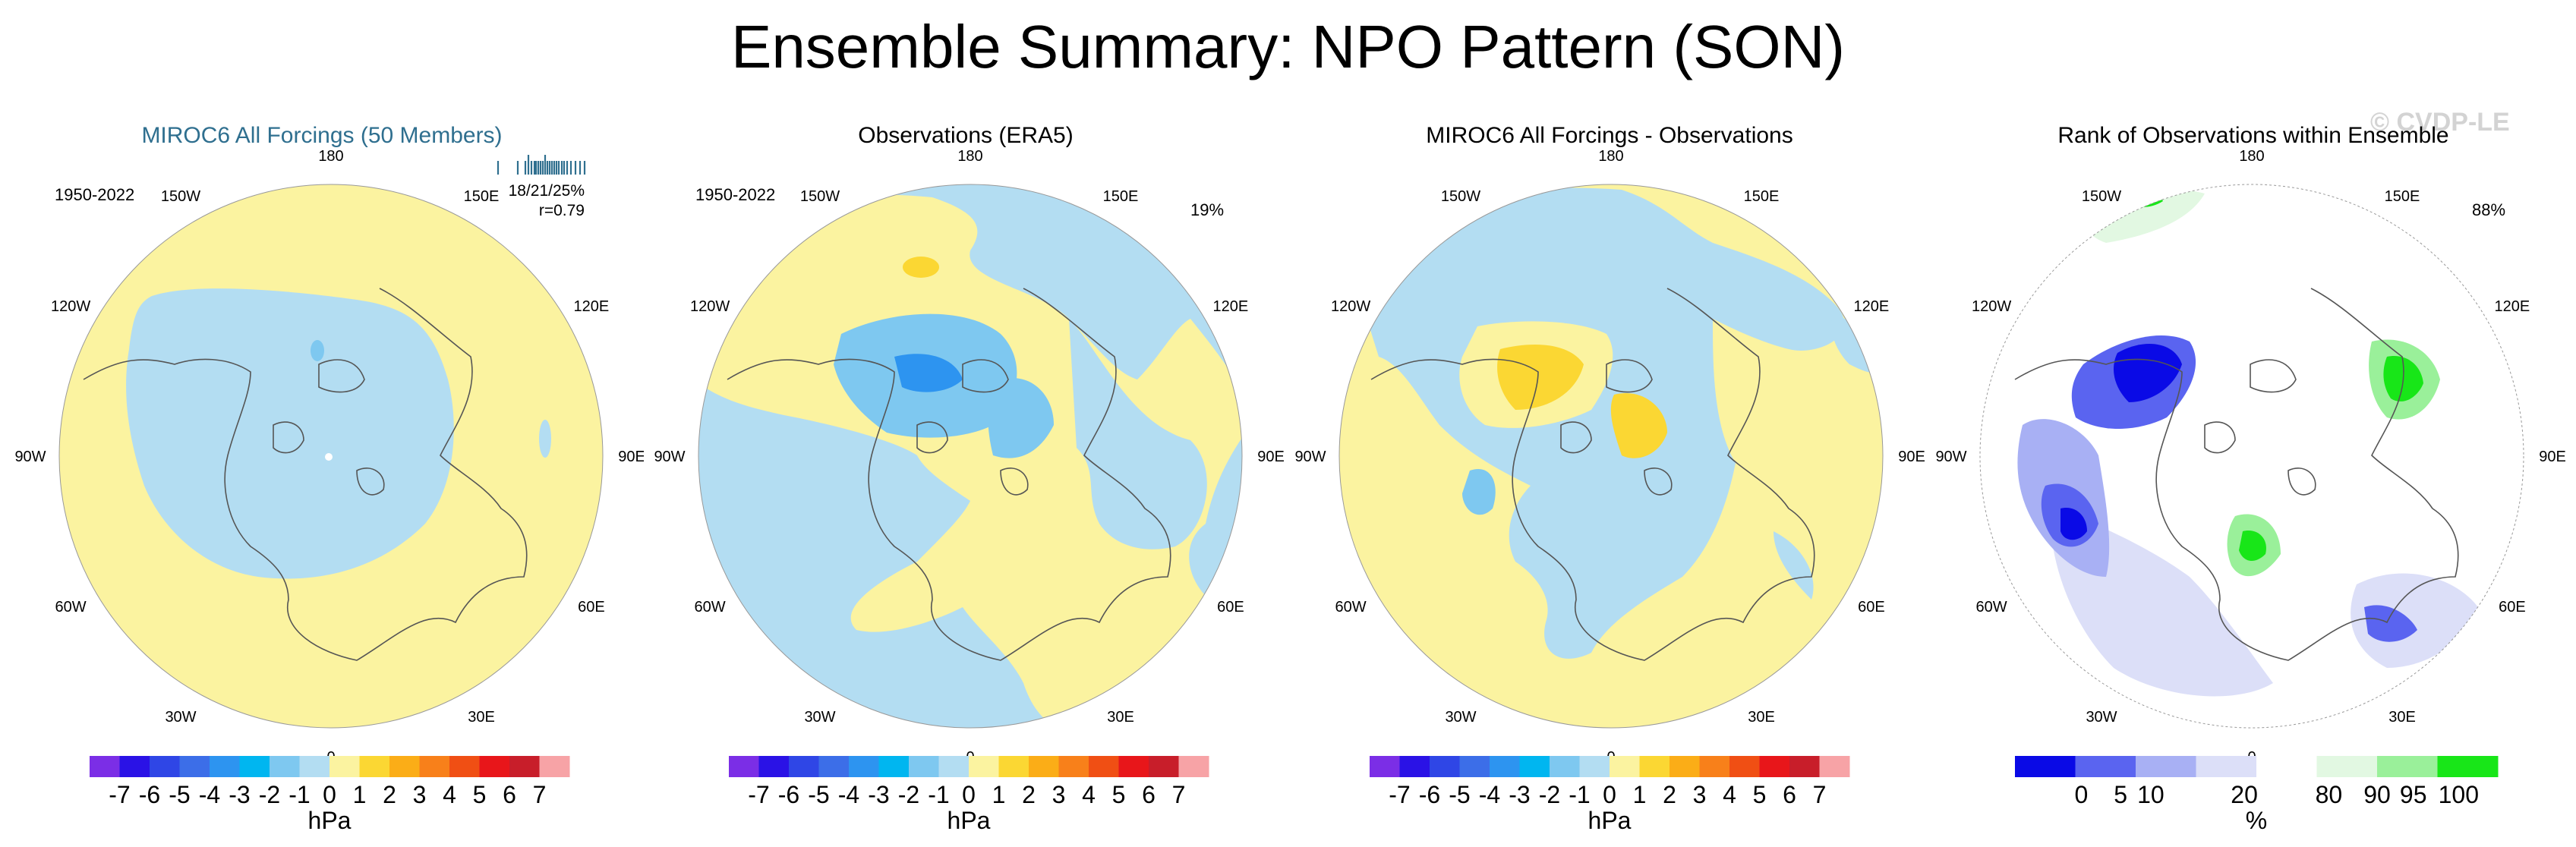  I want to click on panel-2-islands, so click(972, 427).